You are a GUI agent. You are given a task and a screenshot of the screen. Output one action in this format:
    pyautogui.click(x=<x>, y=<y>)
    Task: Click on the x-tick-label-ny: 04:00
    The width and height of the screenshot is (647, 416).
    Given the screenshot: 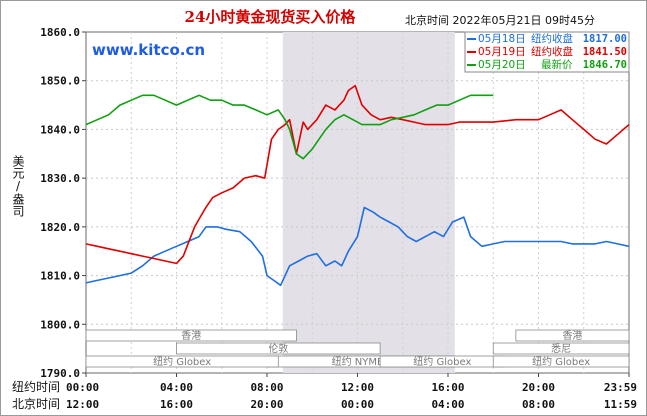 What is the action you would take?
    pyautogui.click(x=176, y=387)
    